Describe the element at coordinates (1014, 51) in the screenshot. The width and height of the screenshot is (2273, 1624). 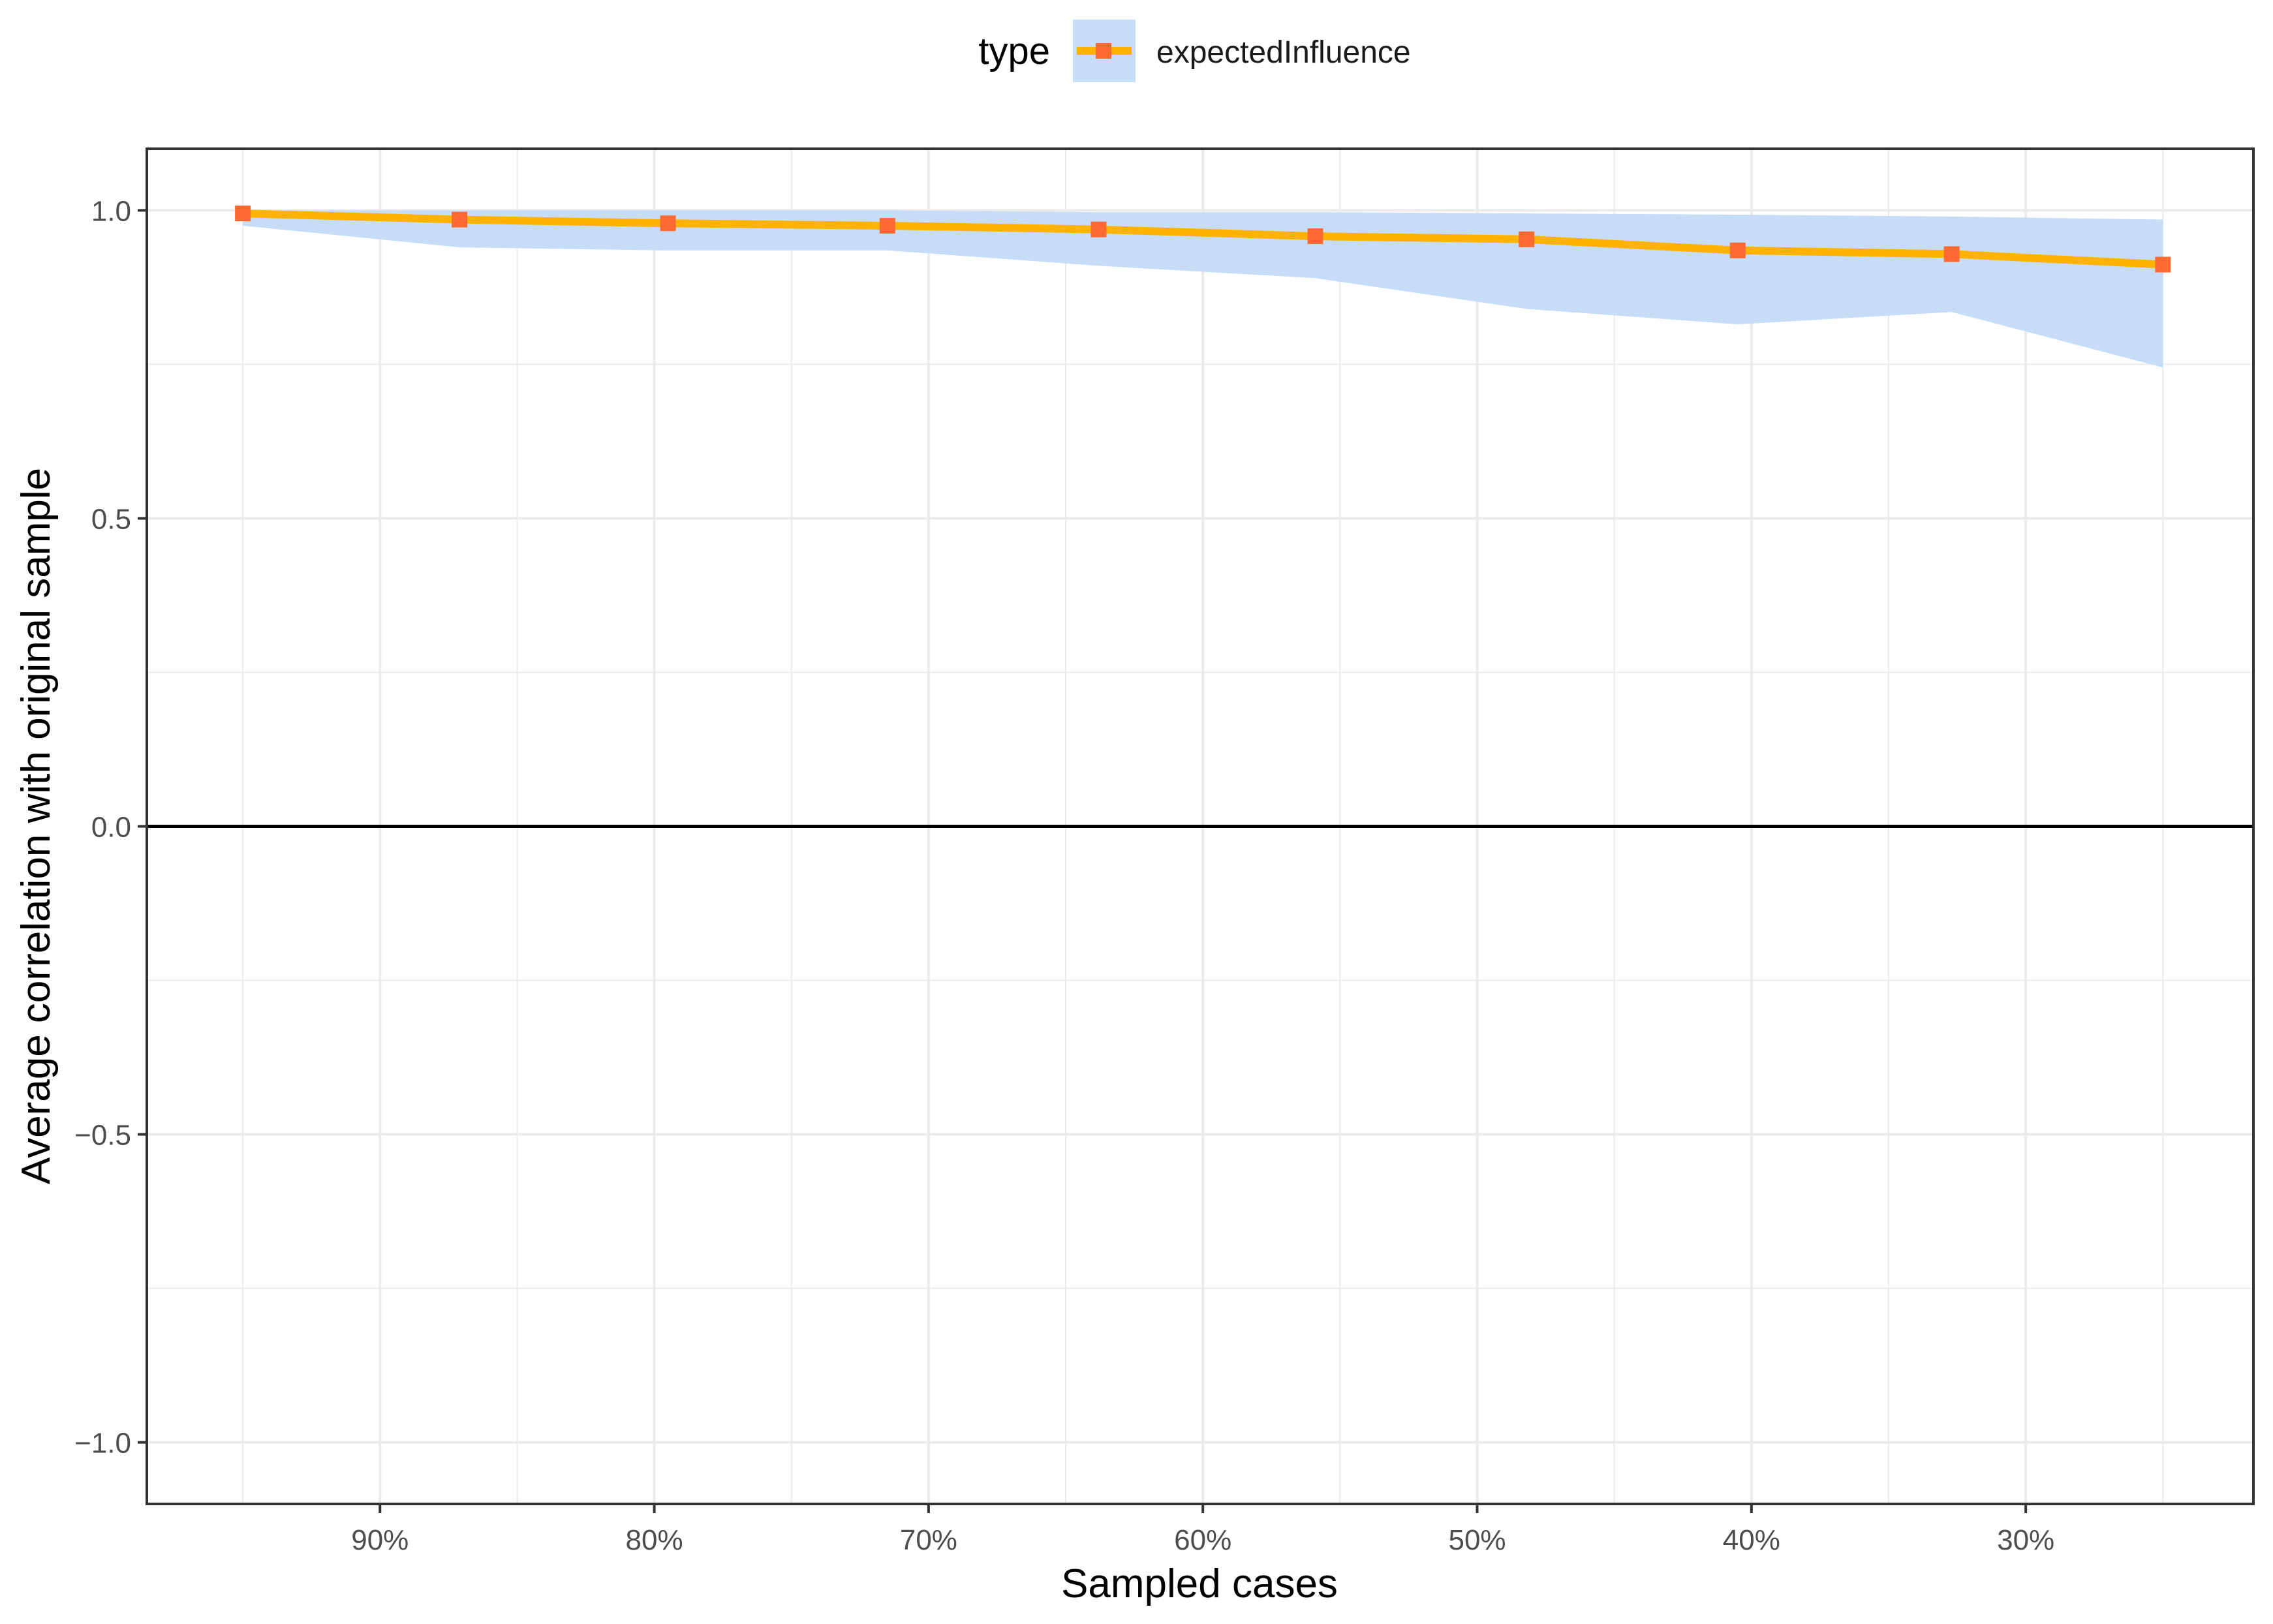
I see `legend-title: type` at that location.